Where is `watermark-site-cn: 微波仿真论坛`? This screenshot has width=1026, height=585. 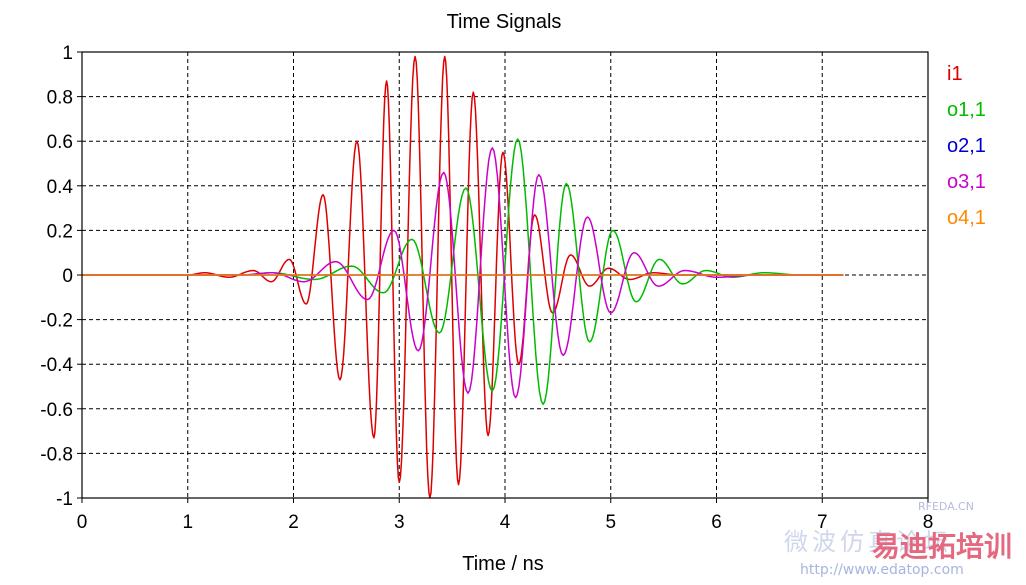 watermark-site-cn: 微波仿真论坛 is located at coordinates (868, 542).